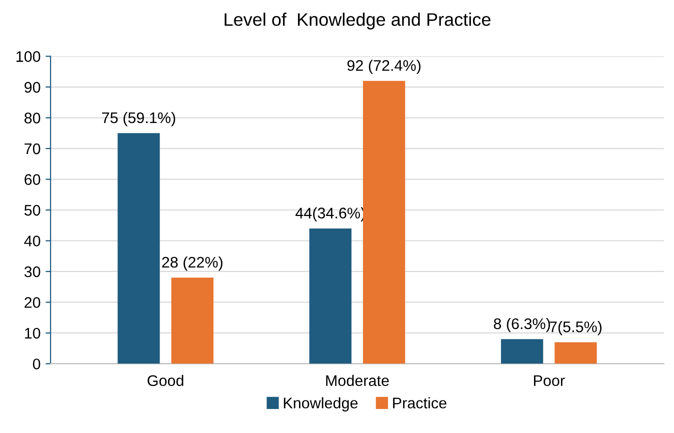 The image size is (674, 433). What do you see at coordinates (32, 210) in the screenshot?
I see `y-tick-label: 50` at bounding box center [32, 210].